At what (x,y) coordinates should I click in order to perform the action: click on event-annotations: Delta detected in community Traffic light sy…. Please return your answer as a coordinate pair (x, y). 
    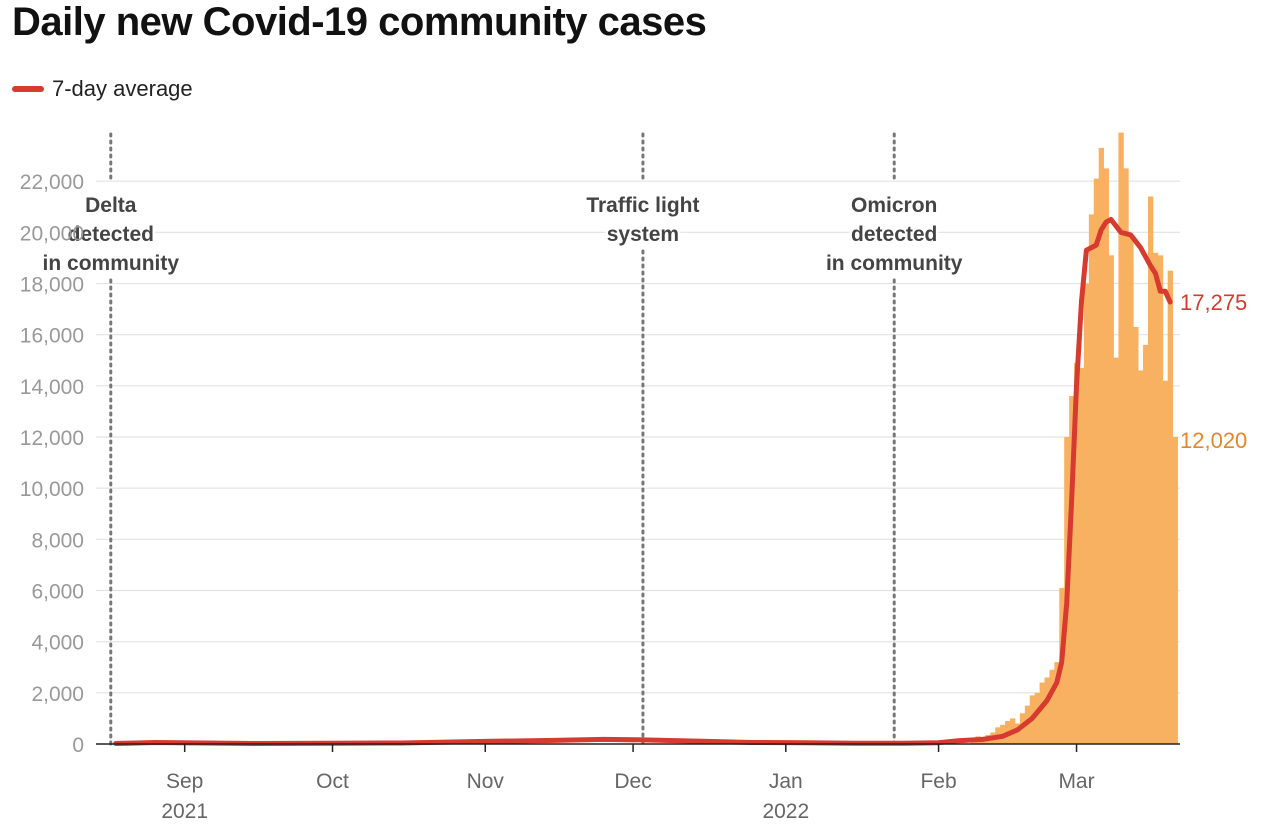
    Looking at the image, I should click on (502, 235).